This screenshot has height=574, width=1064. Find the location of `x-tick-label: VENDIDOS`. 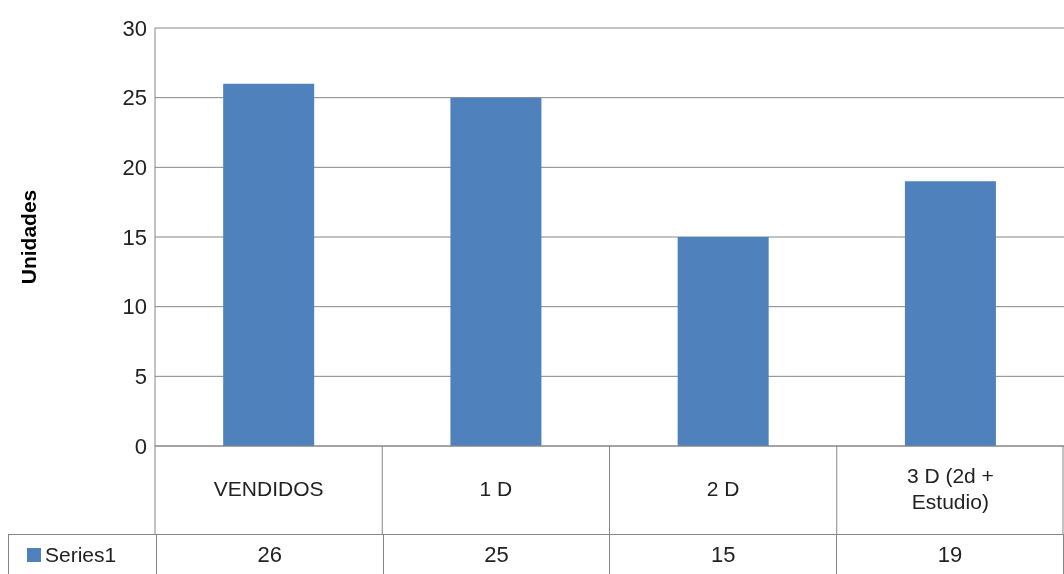

x-tick-label: VENDIDOS is located at coordinates (268, 488).